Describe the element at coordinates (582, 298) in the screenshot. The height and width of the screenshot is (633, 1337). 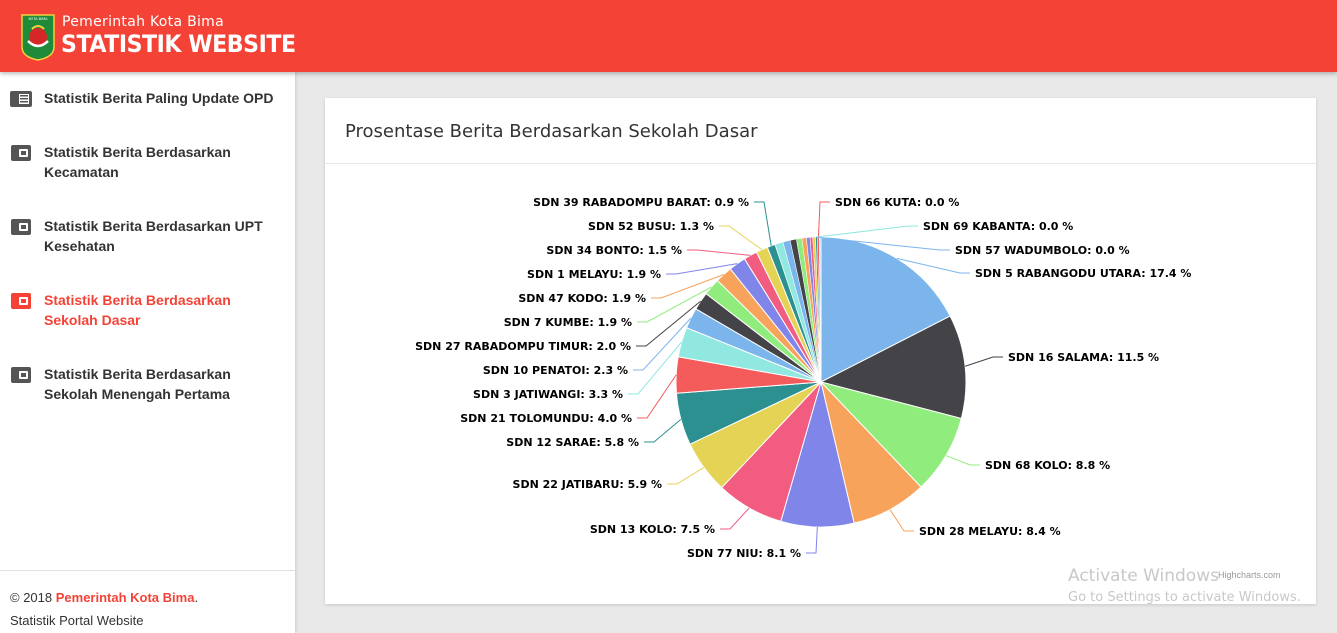
I see `data-label: SDN 47 KODO: 1.9 %` at that location.